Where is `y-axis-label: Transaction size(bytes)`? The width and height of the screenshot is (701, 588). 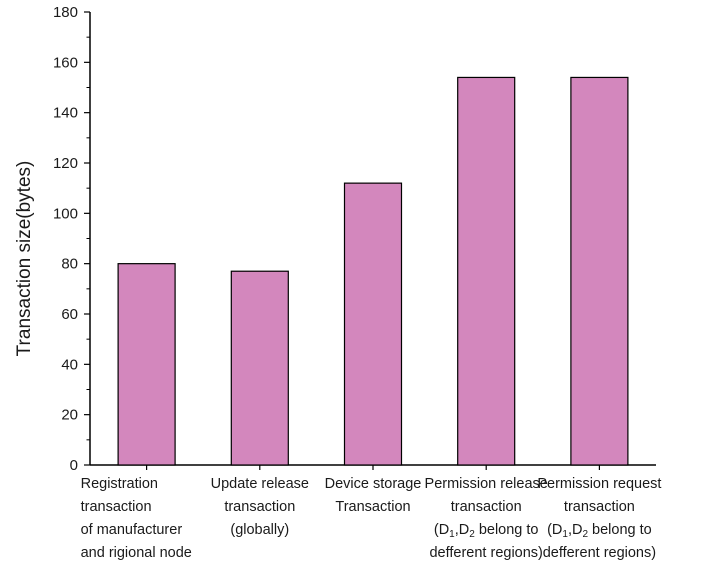
y-axis-label: Transaction size(bytes) is located at coordinates (24, 259).